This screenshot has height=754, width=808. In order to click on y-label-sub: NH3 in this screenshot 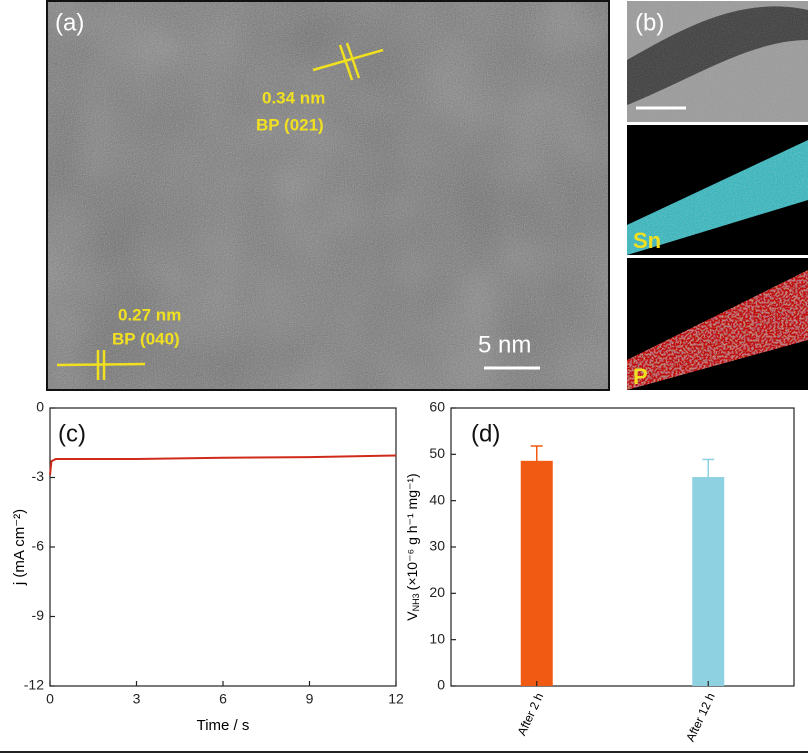, I will do `click(416, 602)`.